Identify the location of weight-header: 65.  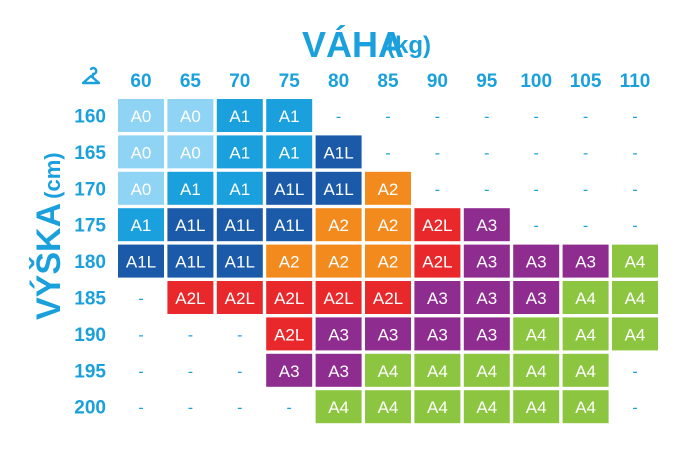
(191, 81).